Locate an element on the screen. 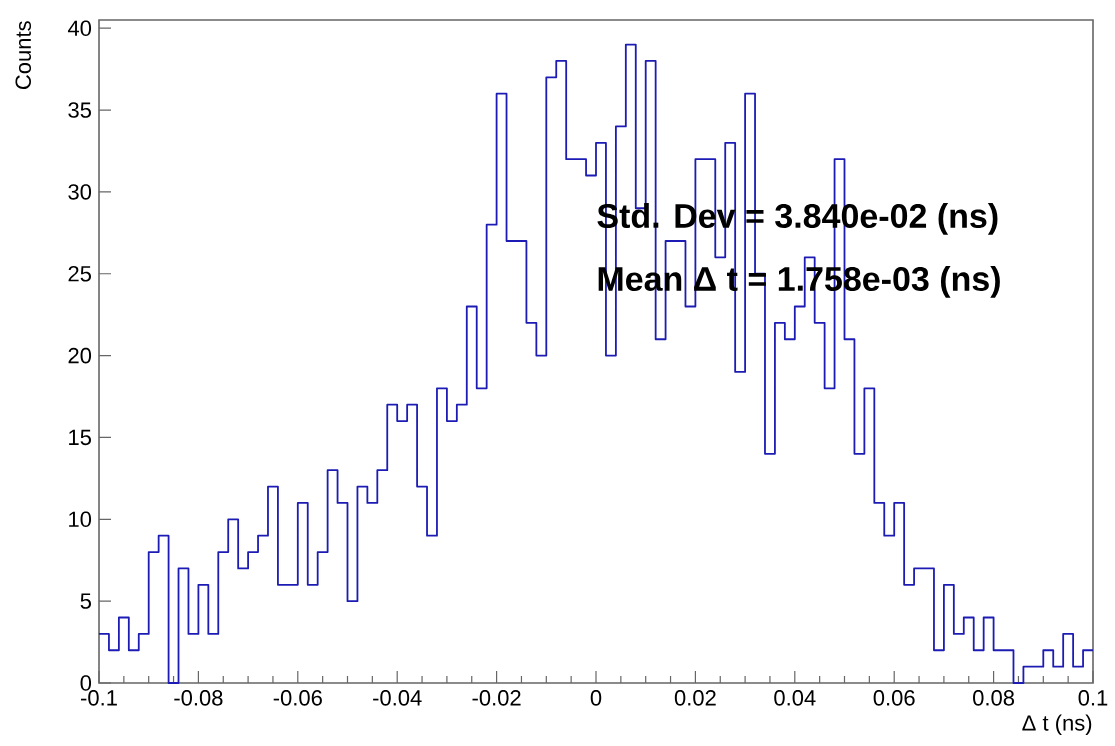 The image size is (1115, 746). x-tick-label: 0.02 is located at coordinates (695, 698).